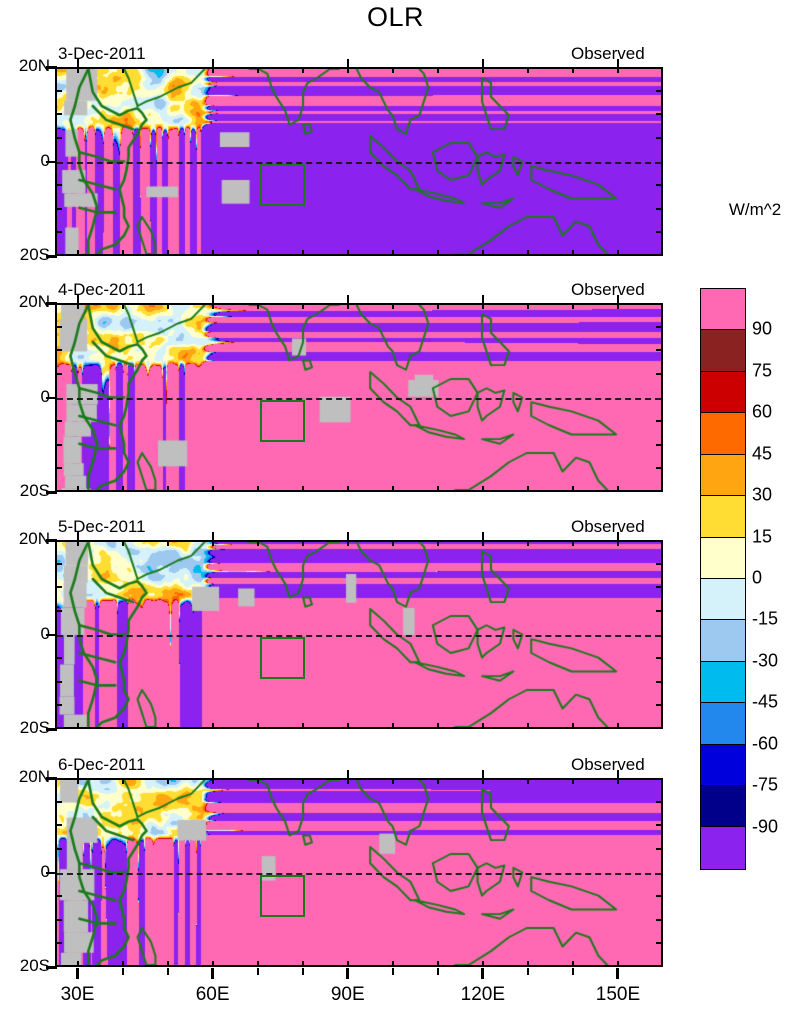 This screenshot has height=1013, width=791. I want to click on x-tick-label: 60E, so click(212, 994).